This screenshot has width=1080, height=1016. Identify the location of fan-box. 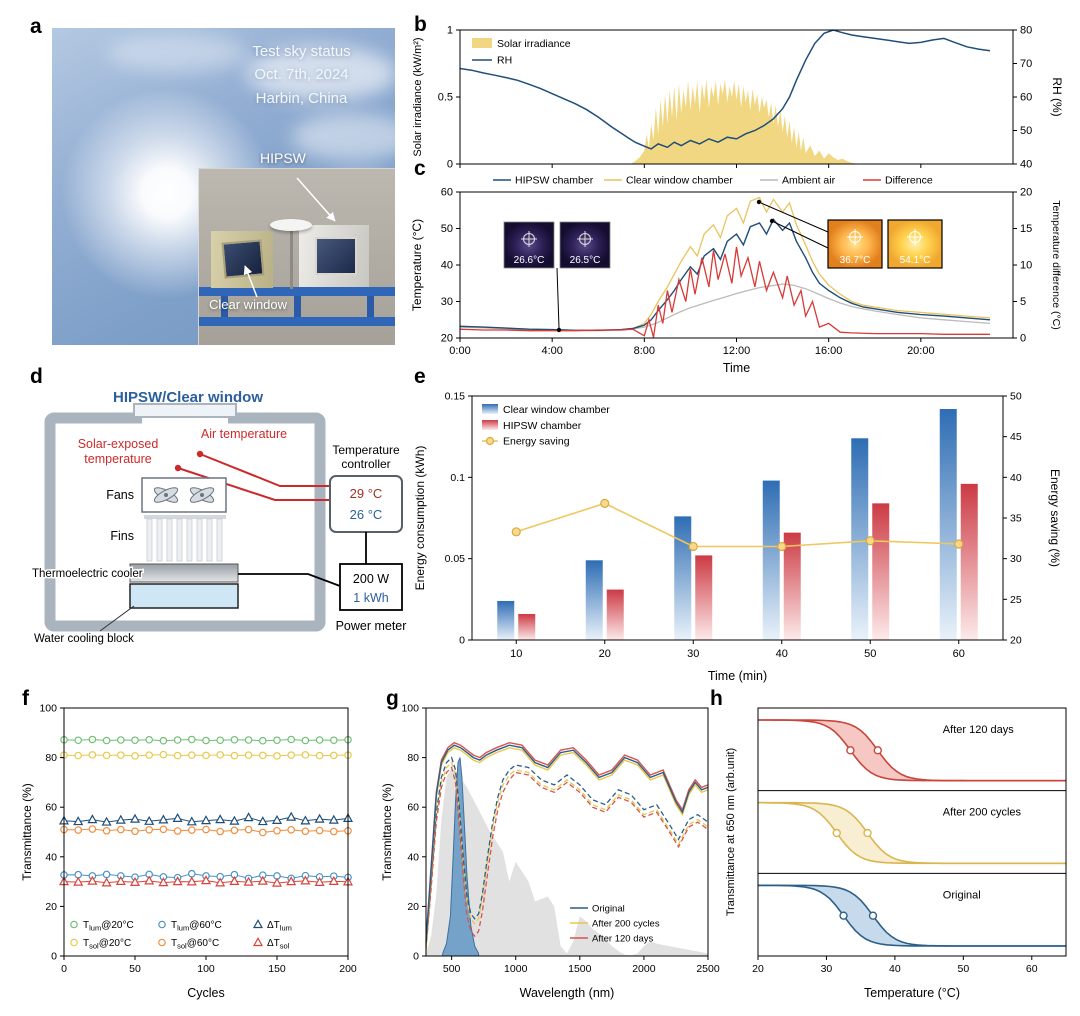
(184, 495).